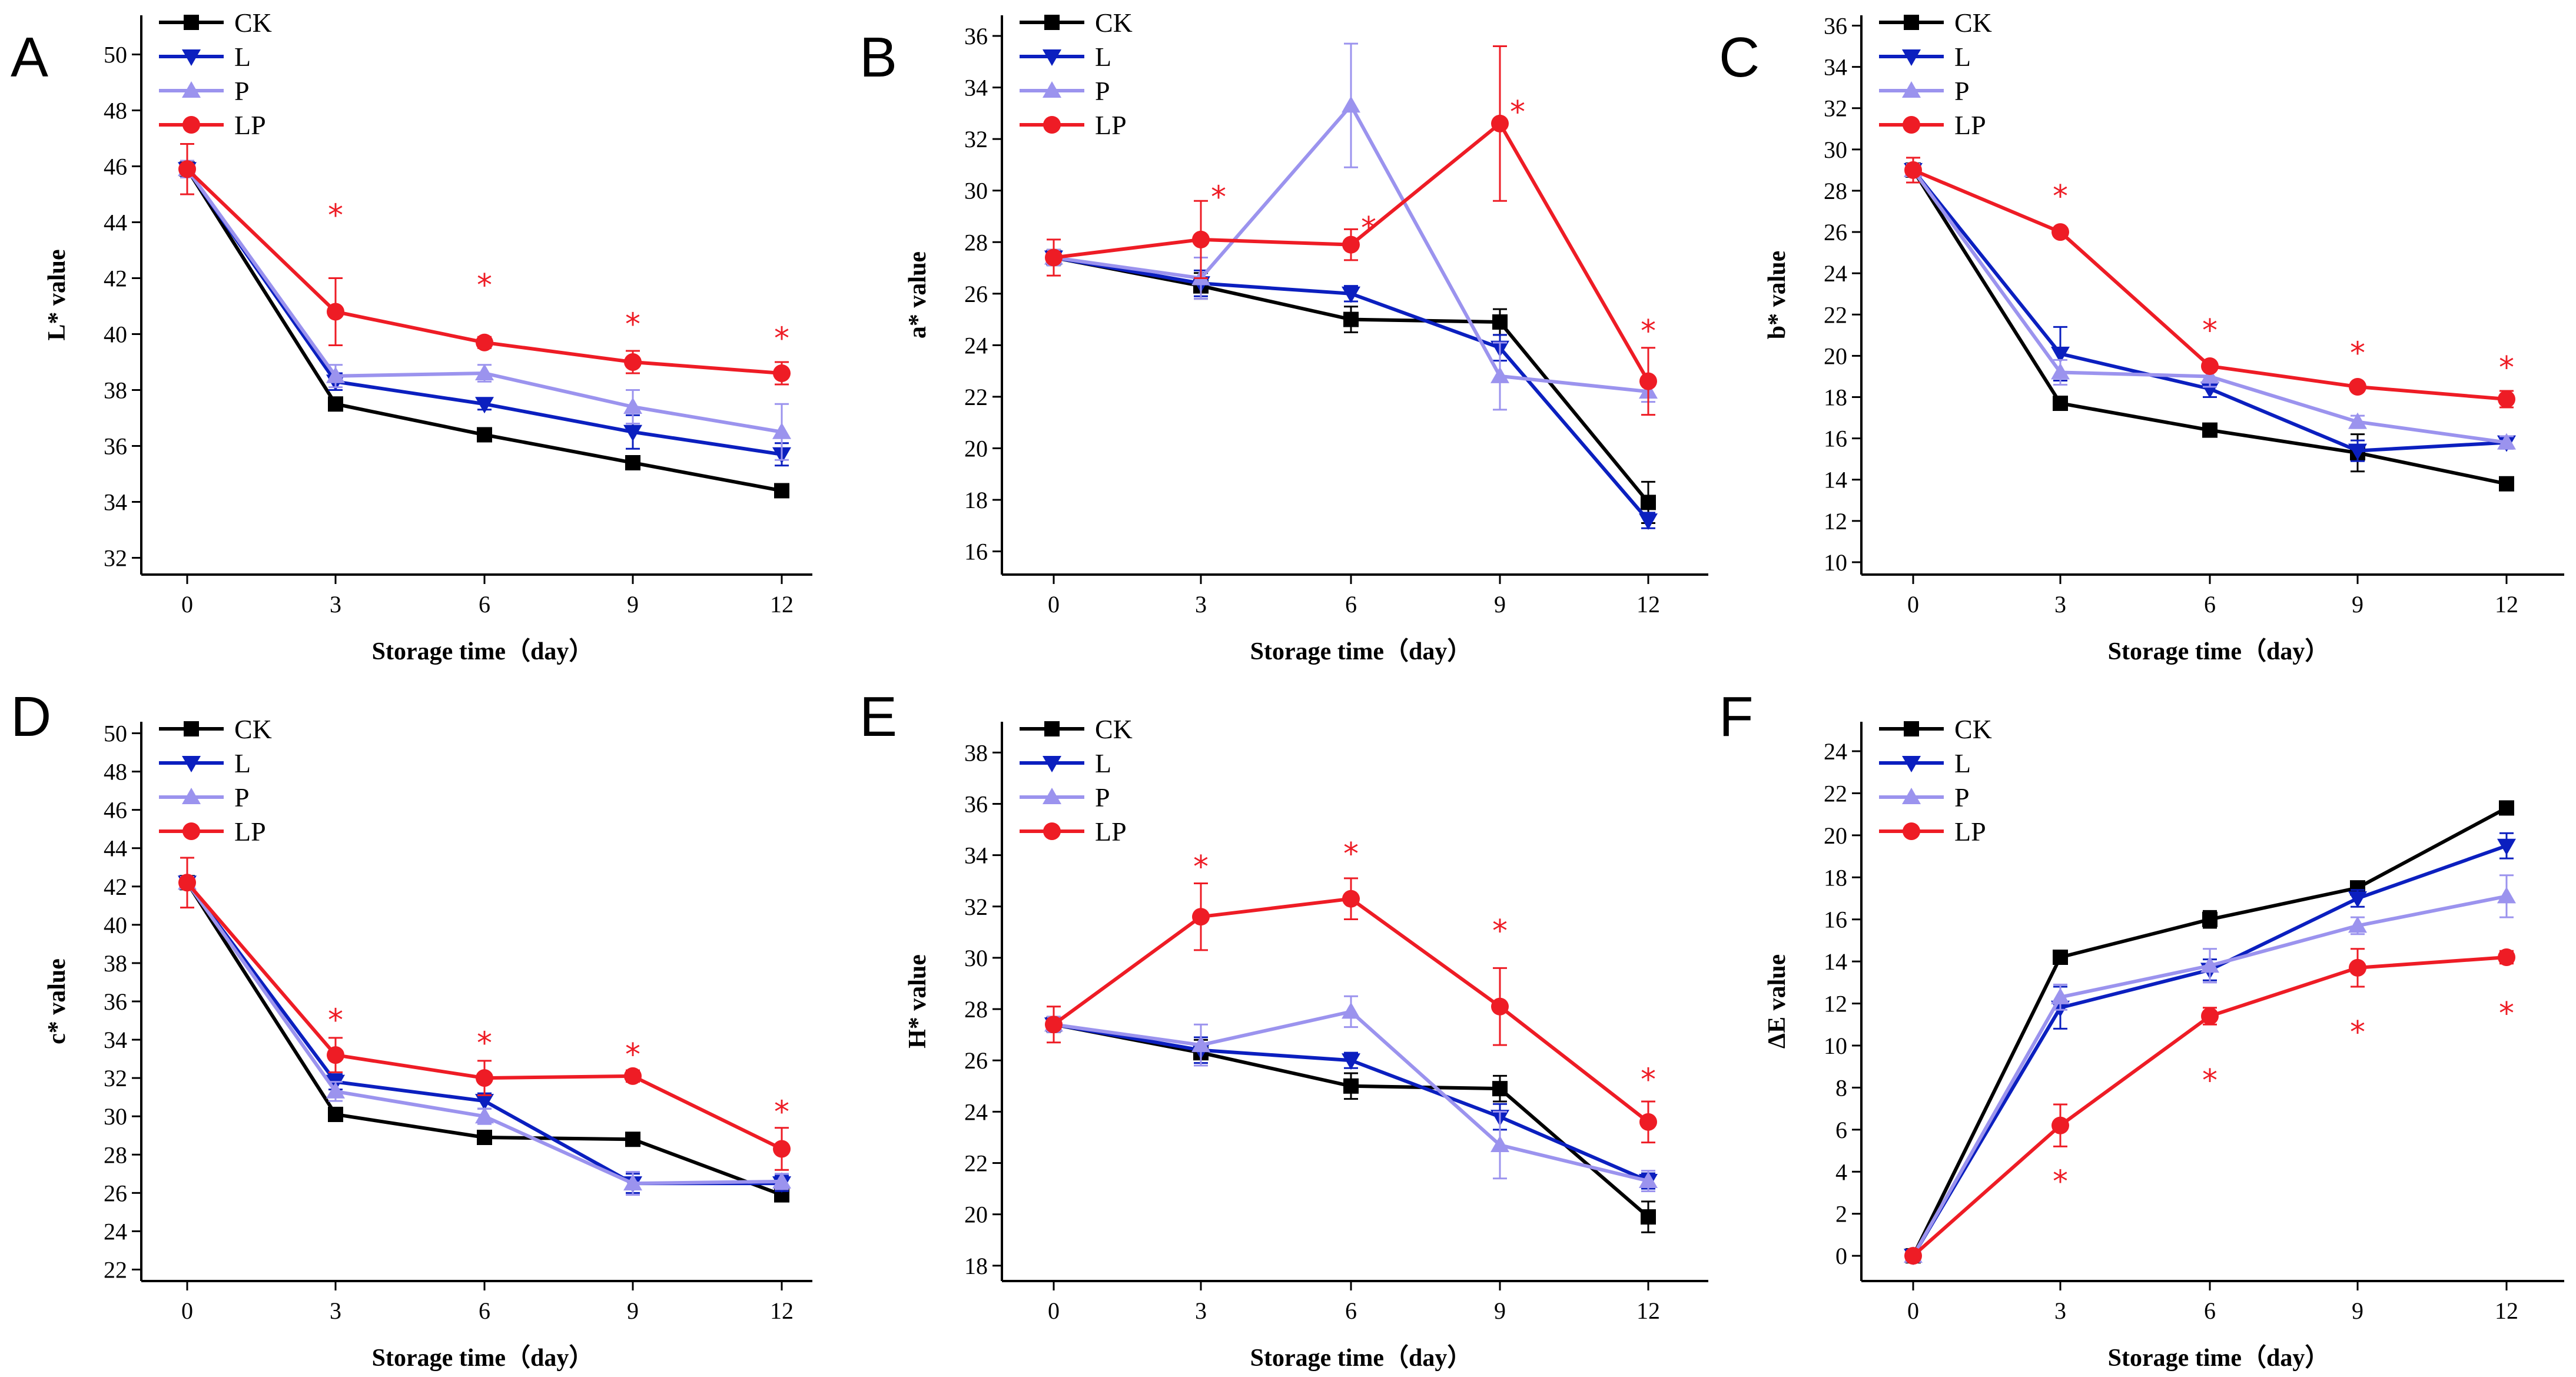  Describe the element at coordinates (1076, 74) in the screenshot. I see `legend: CK LP LP` at that location.